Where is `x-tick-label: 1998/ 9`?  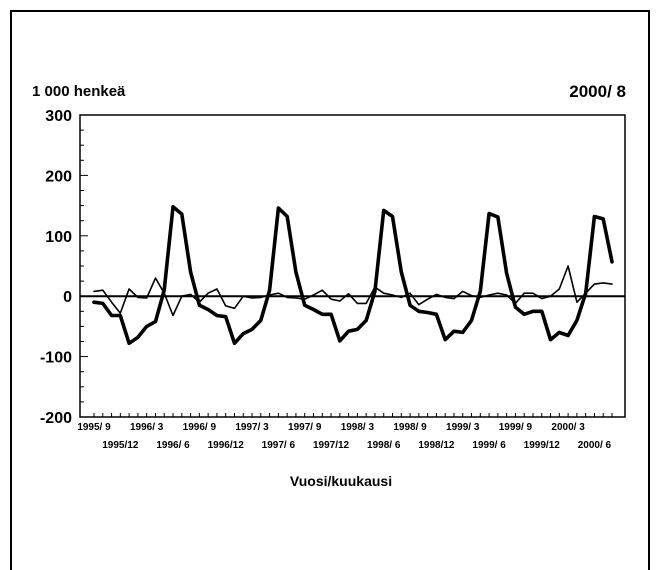 x-tick-label: 1998/ 9 is located at coordinates (410, 427).